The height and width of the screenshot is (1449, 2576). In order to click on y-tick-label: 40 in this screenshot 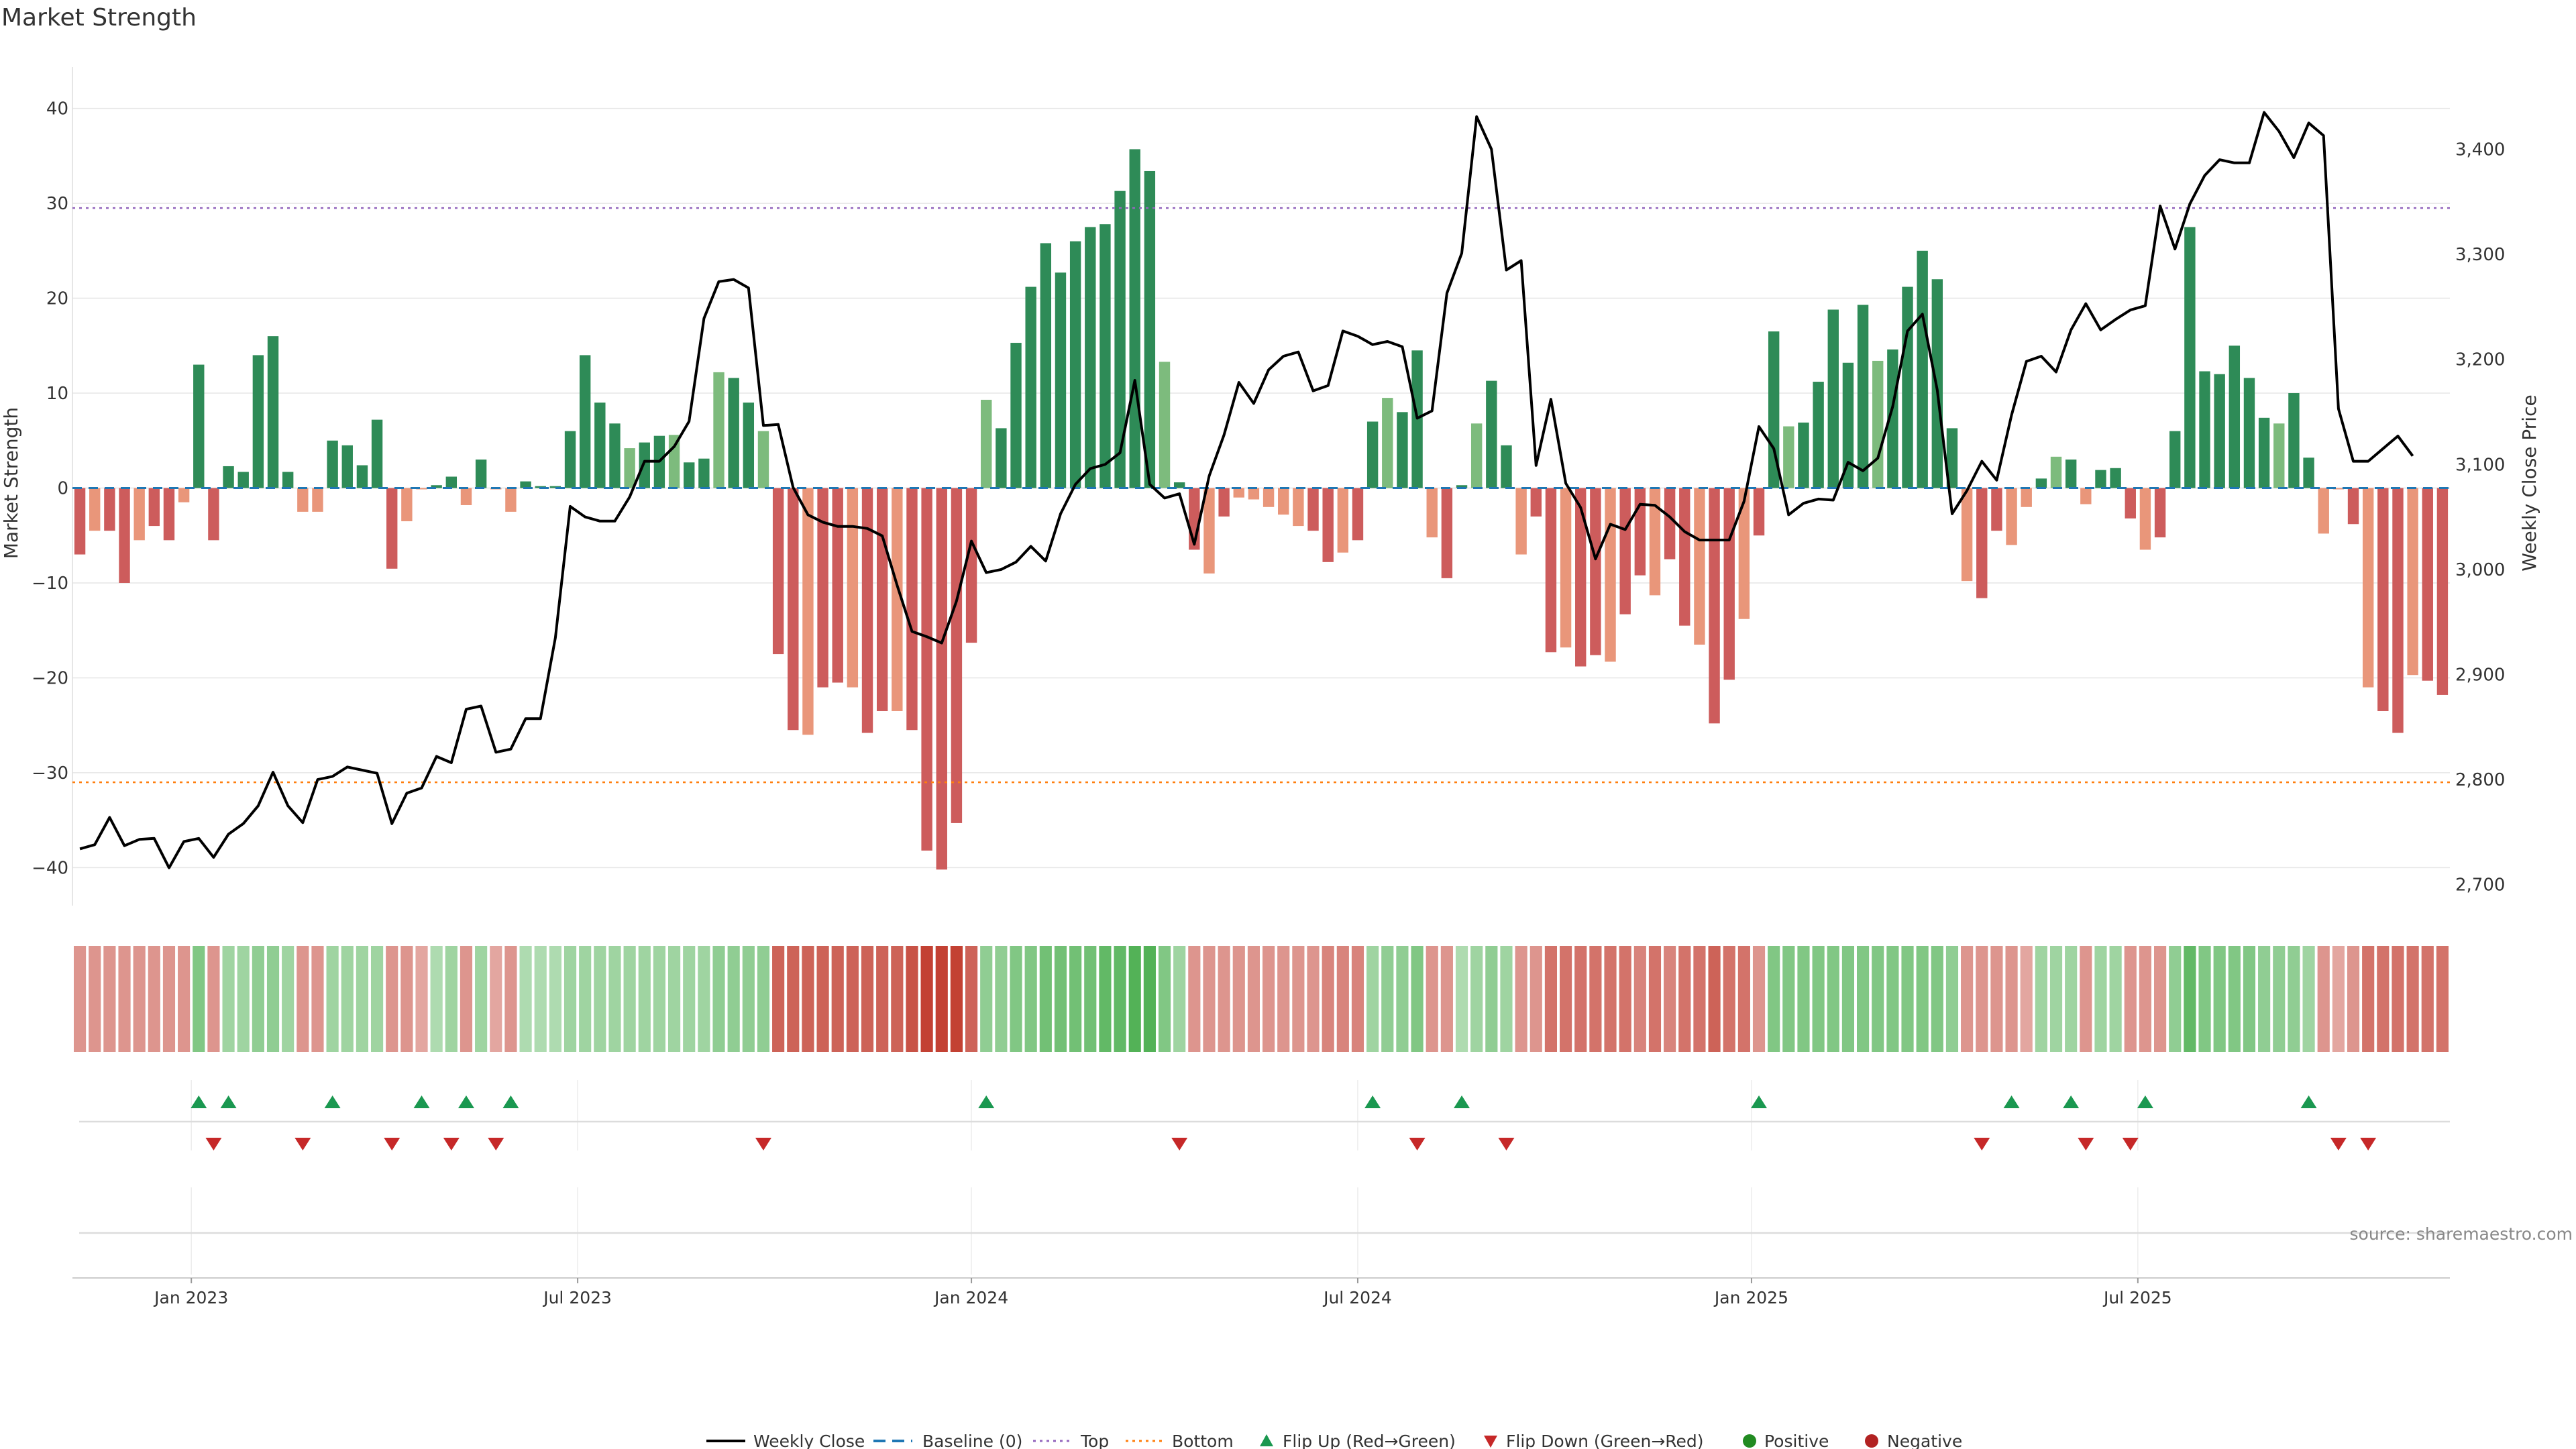, I will do `click(57, 109)`.